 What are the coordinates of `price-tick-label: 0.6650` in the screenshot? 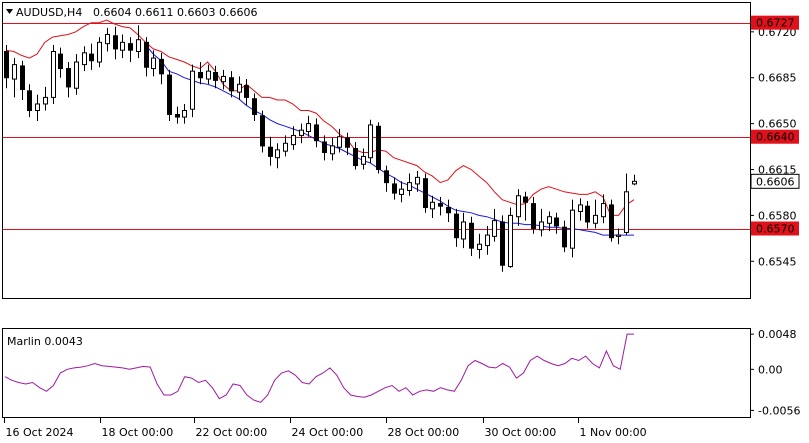 It's located at (777, 124).